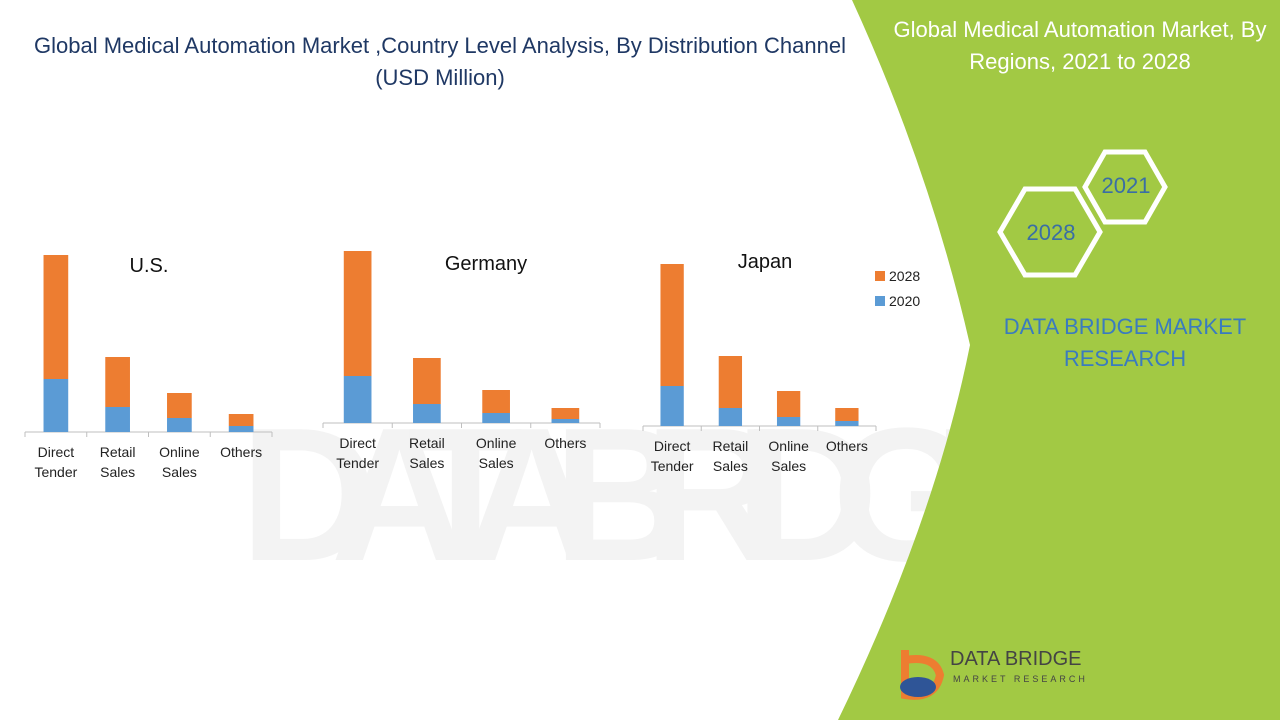 The height and width of the screenshot is (720, 1280). I want to click on legend-label: 2028, so click(904, 276).